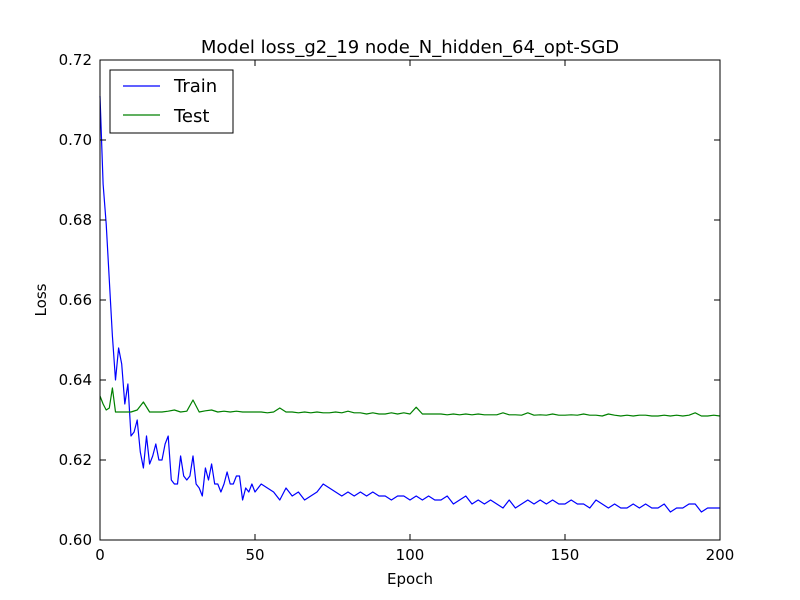 The width and height of the screenshot is (800, 600). I want to click on y-tick-label: 0.72, so click(75, 60).